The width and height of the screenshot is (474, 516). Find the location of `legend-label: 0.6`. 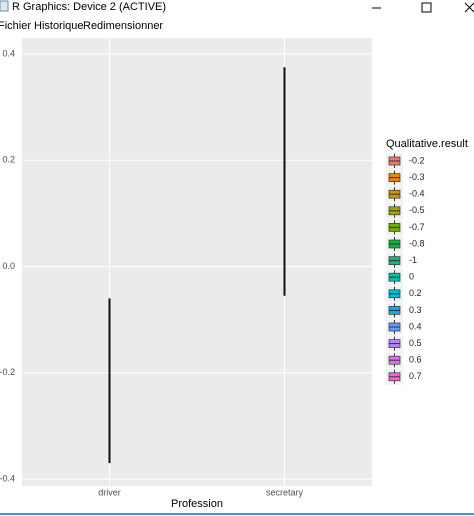

legend-label: 0.6 is located at coordinates (415, 360).